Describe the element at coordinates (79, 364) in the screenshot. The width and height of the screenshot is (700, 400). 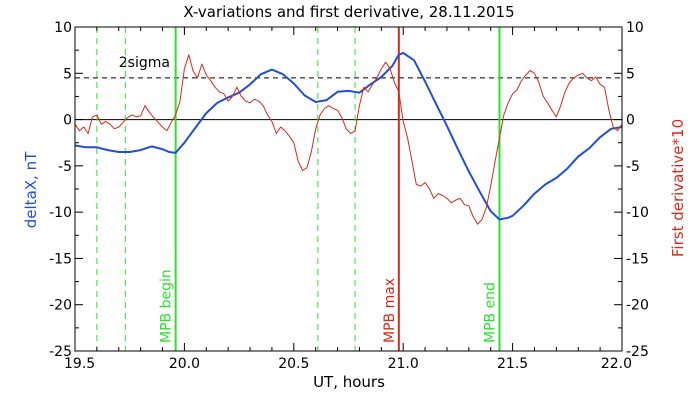
I see `x-tick-label: 19.5` at that location.